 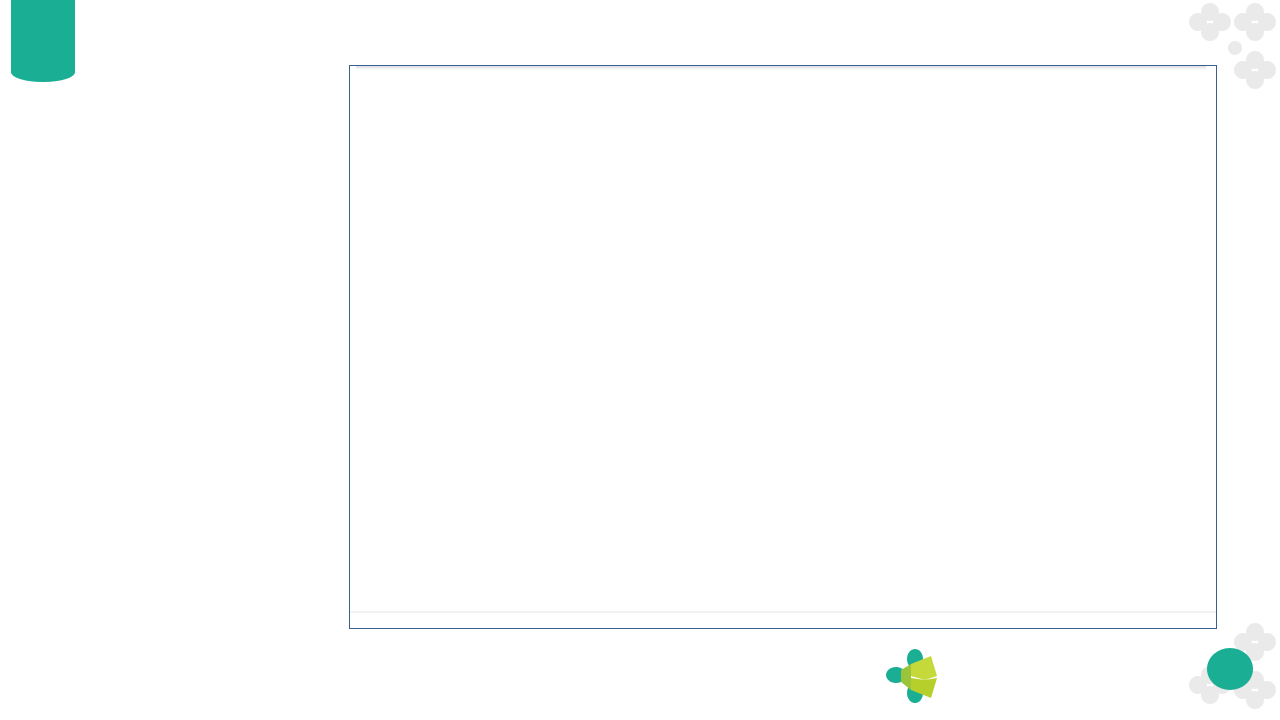 I want to click on dashboard-top-bar, so click(x=781, y=68).